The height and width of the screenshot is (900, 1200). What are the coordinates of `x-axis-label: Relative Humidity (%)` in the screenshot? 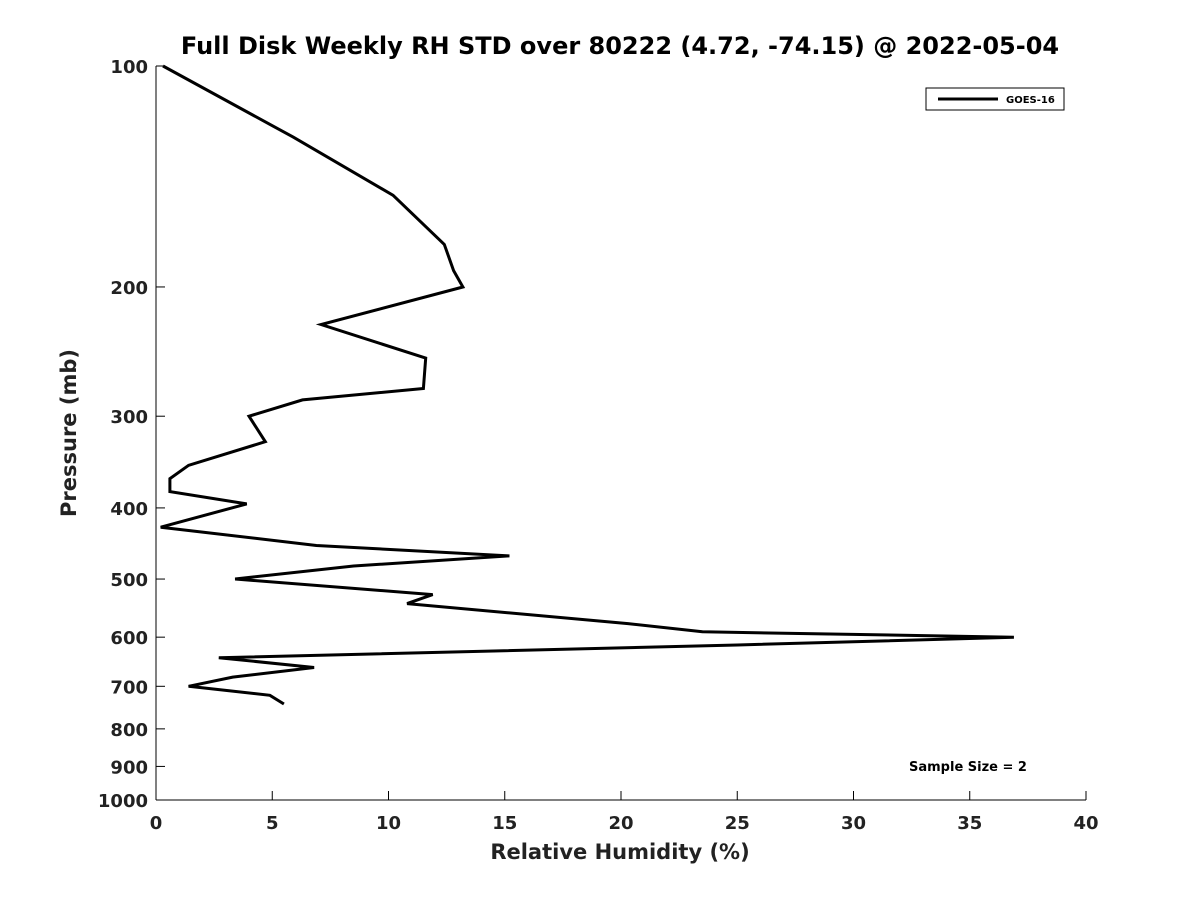 It's located at (619, 852).